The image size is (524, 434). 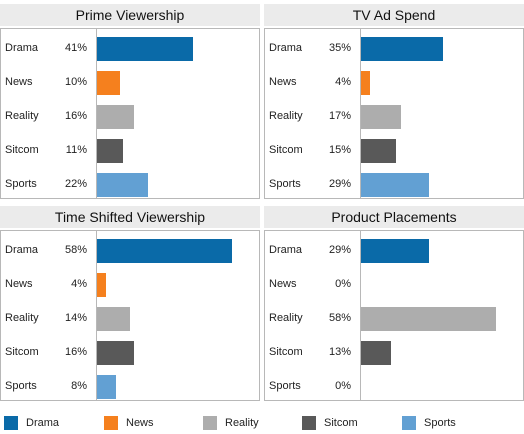 What do you see at coordinates (130, 151) in the screenshot?
I see `bar-row: Sitcom 11%` at bounding box center [130, 151].